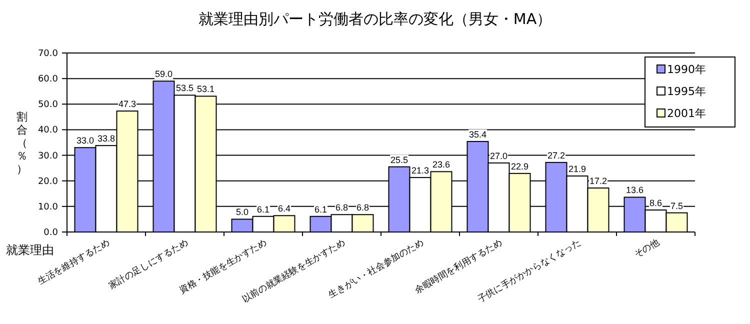 This screenshot has height=324, width=750. Describe the element at coordinates (478, 134) in the screenshot. I see `data-label: 35.4` at that location.